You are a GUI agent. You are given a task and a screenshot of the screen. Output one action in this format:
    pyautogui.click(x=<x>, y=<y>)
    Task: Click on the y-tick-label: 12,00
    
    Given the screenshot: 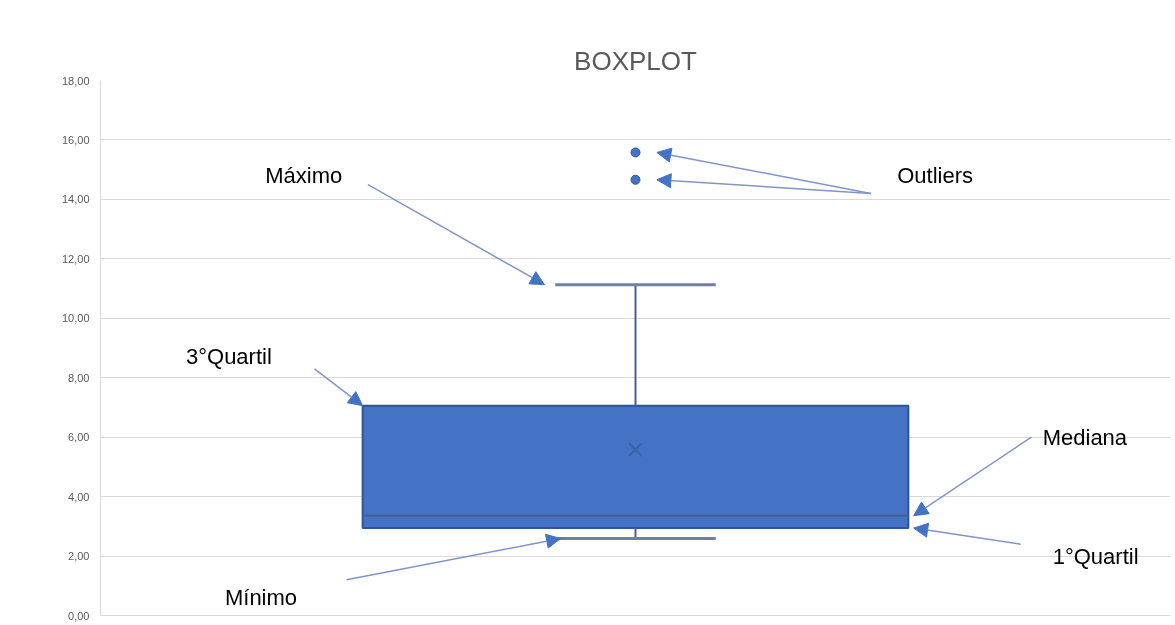 What is the action you would take?
    pyautogui.click(x=75, y=258)
    